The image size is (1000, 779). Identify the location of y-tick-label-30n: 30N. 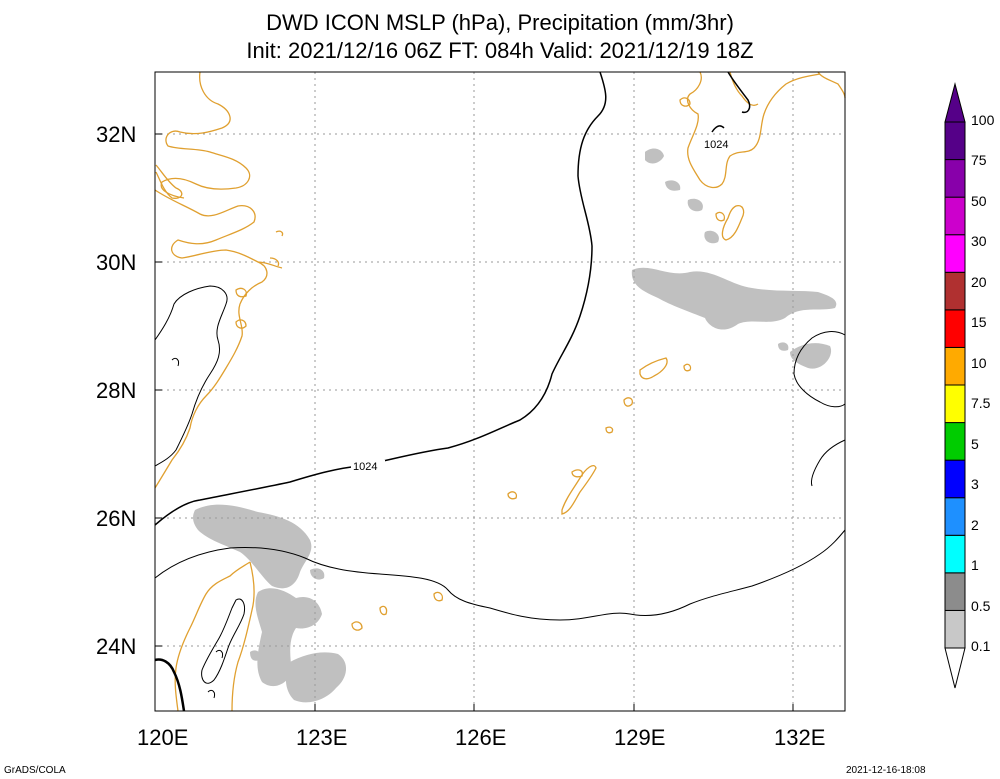
(116, 262).